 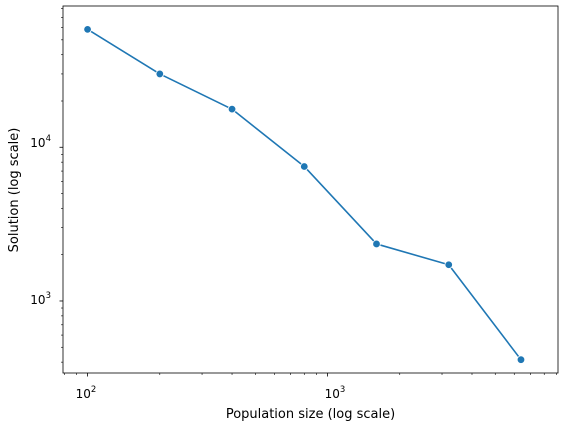 What do you see at coordinates (335, 393) in the screenshot?
I see `x-tick-label-1: 10³` at bounding box center [335, 393].